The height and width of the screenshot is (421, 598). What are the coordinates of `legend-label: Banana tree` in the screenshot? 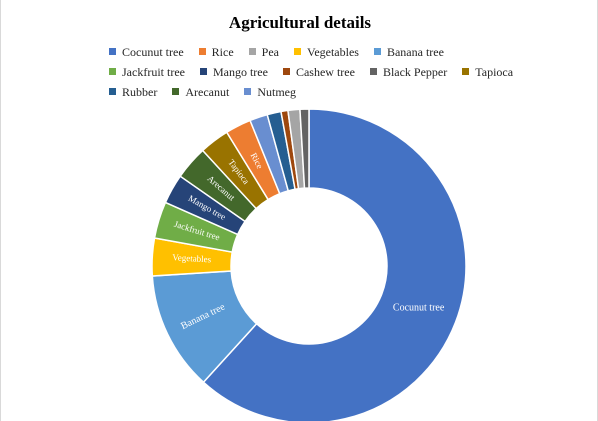 It's located at (415, 52).